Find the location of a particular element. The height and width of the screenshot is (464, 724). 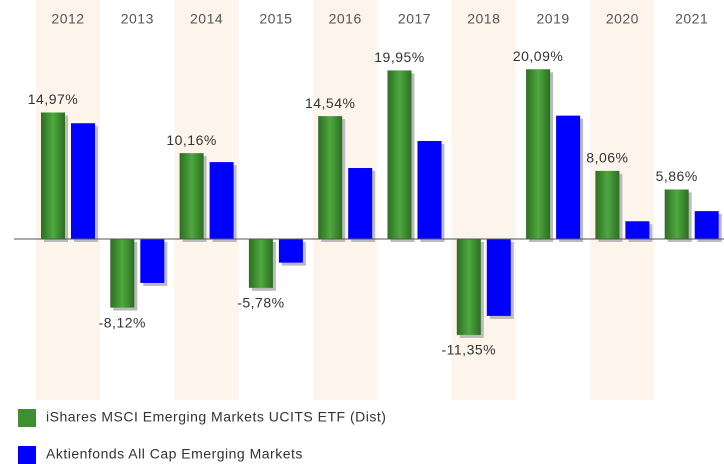

x-tick-label: 2015 is located at coordinates (275, 19).